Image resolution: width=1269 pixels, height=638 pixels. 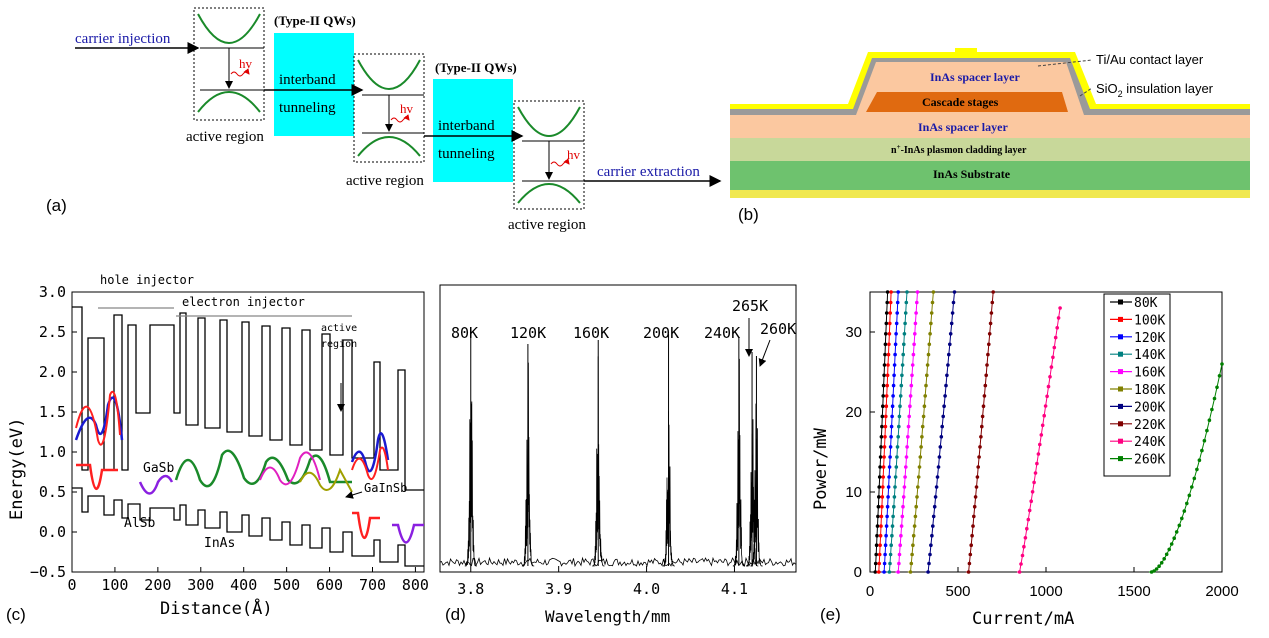 What do you see at coordinates (957, 591) in the screenshot?
I see `e-xtick-label: 500` at bounding box center [957, 591].